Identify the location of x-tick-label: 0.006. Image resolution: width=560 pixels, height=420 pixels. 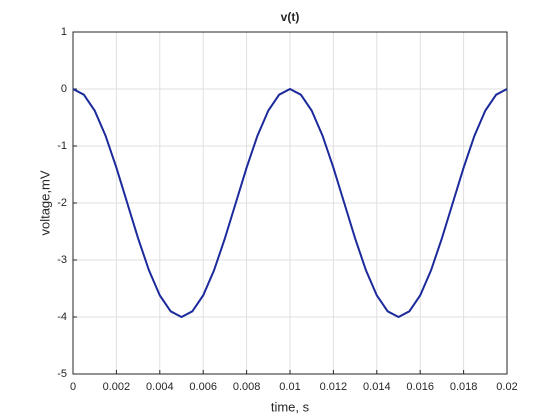
(203, 387).